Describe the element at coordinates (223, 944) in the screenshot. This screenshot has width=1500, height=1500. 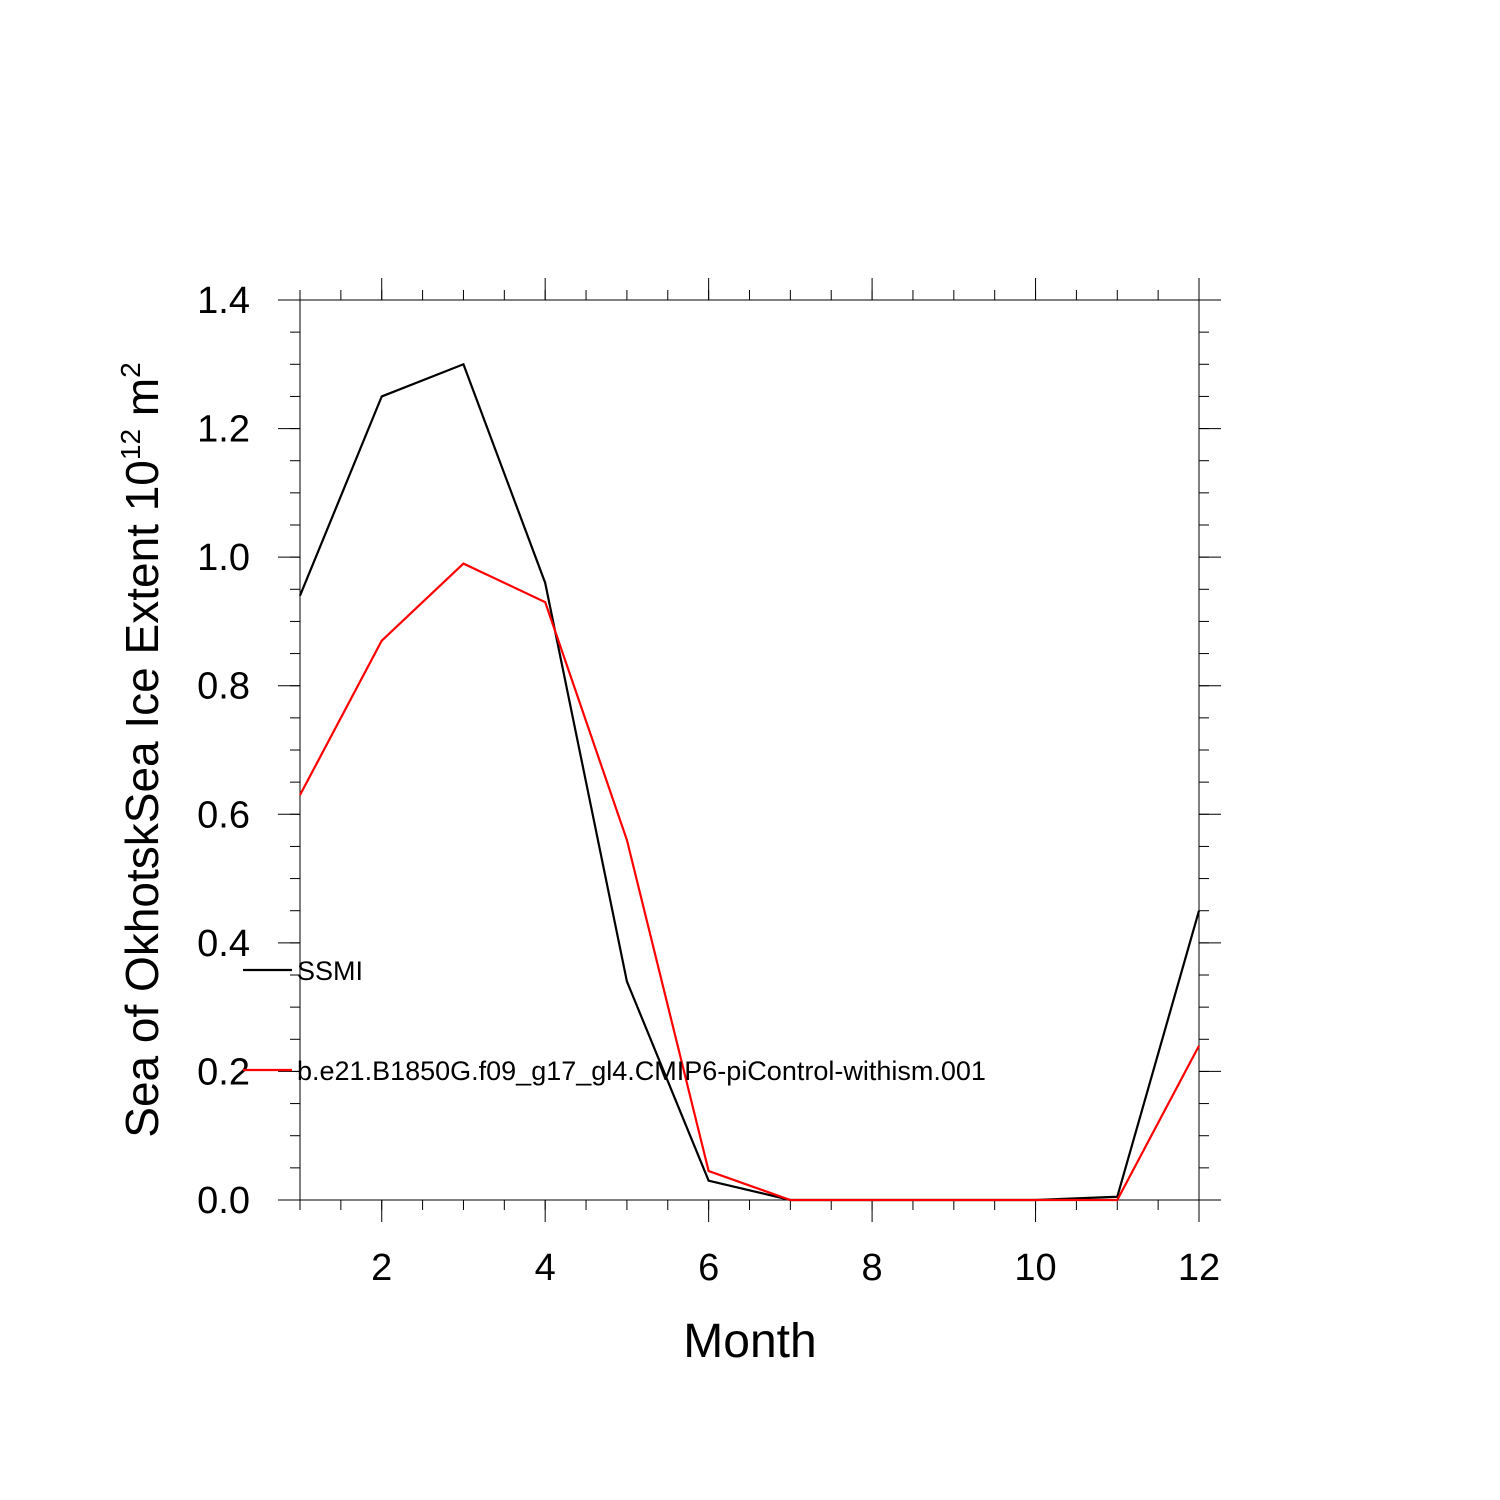
I see `y-tick-label: 0.4` at that location.